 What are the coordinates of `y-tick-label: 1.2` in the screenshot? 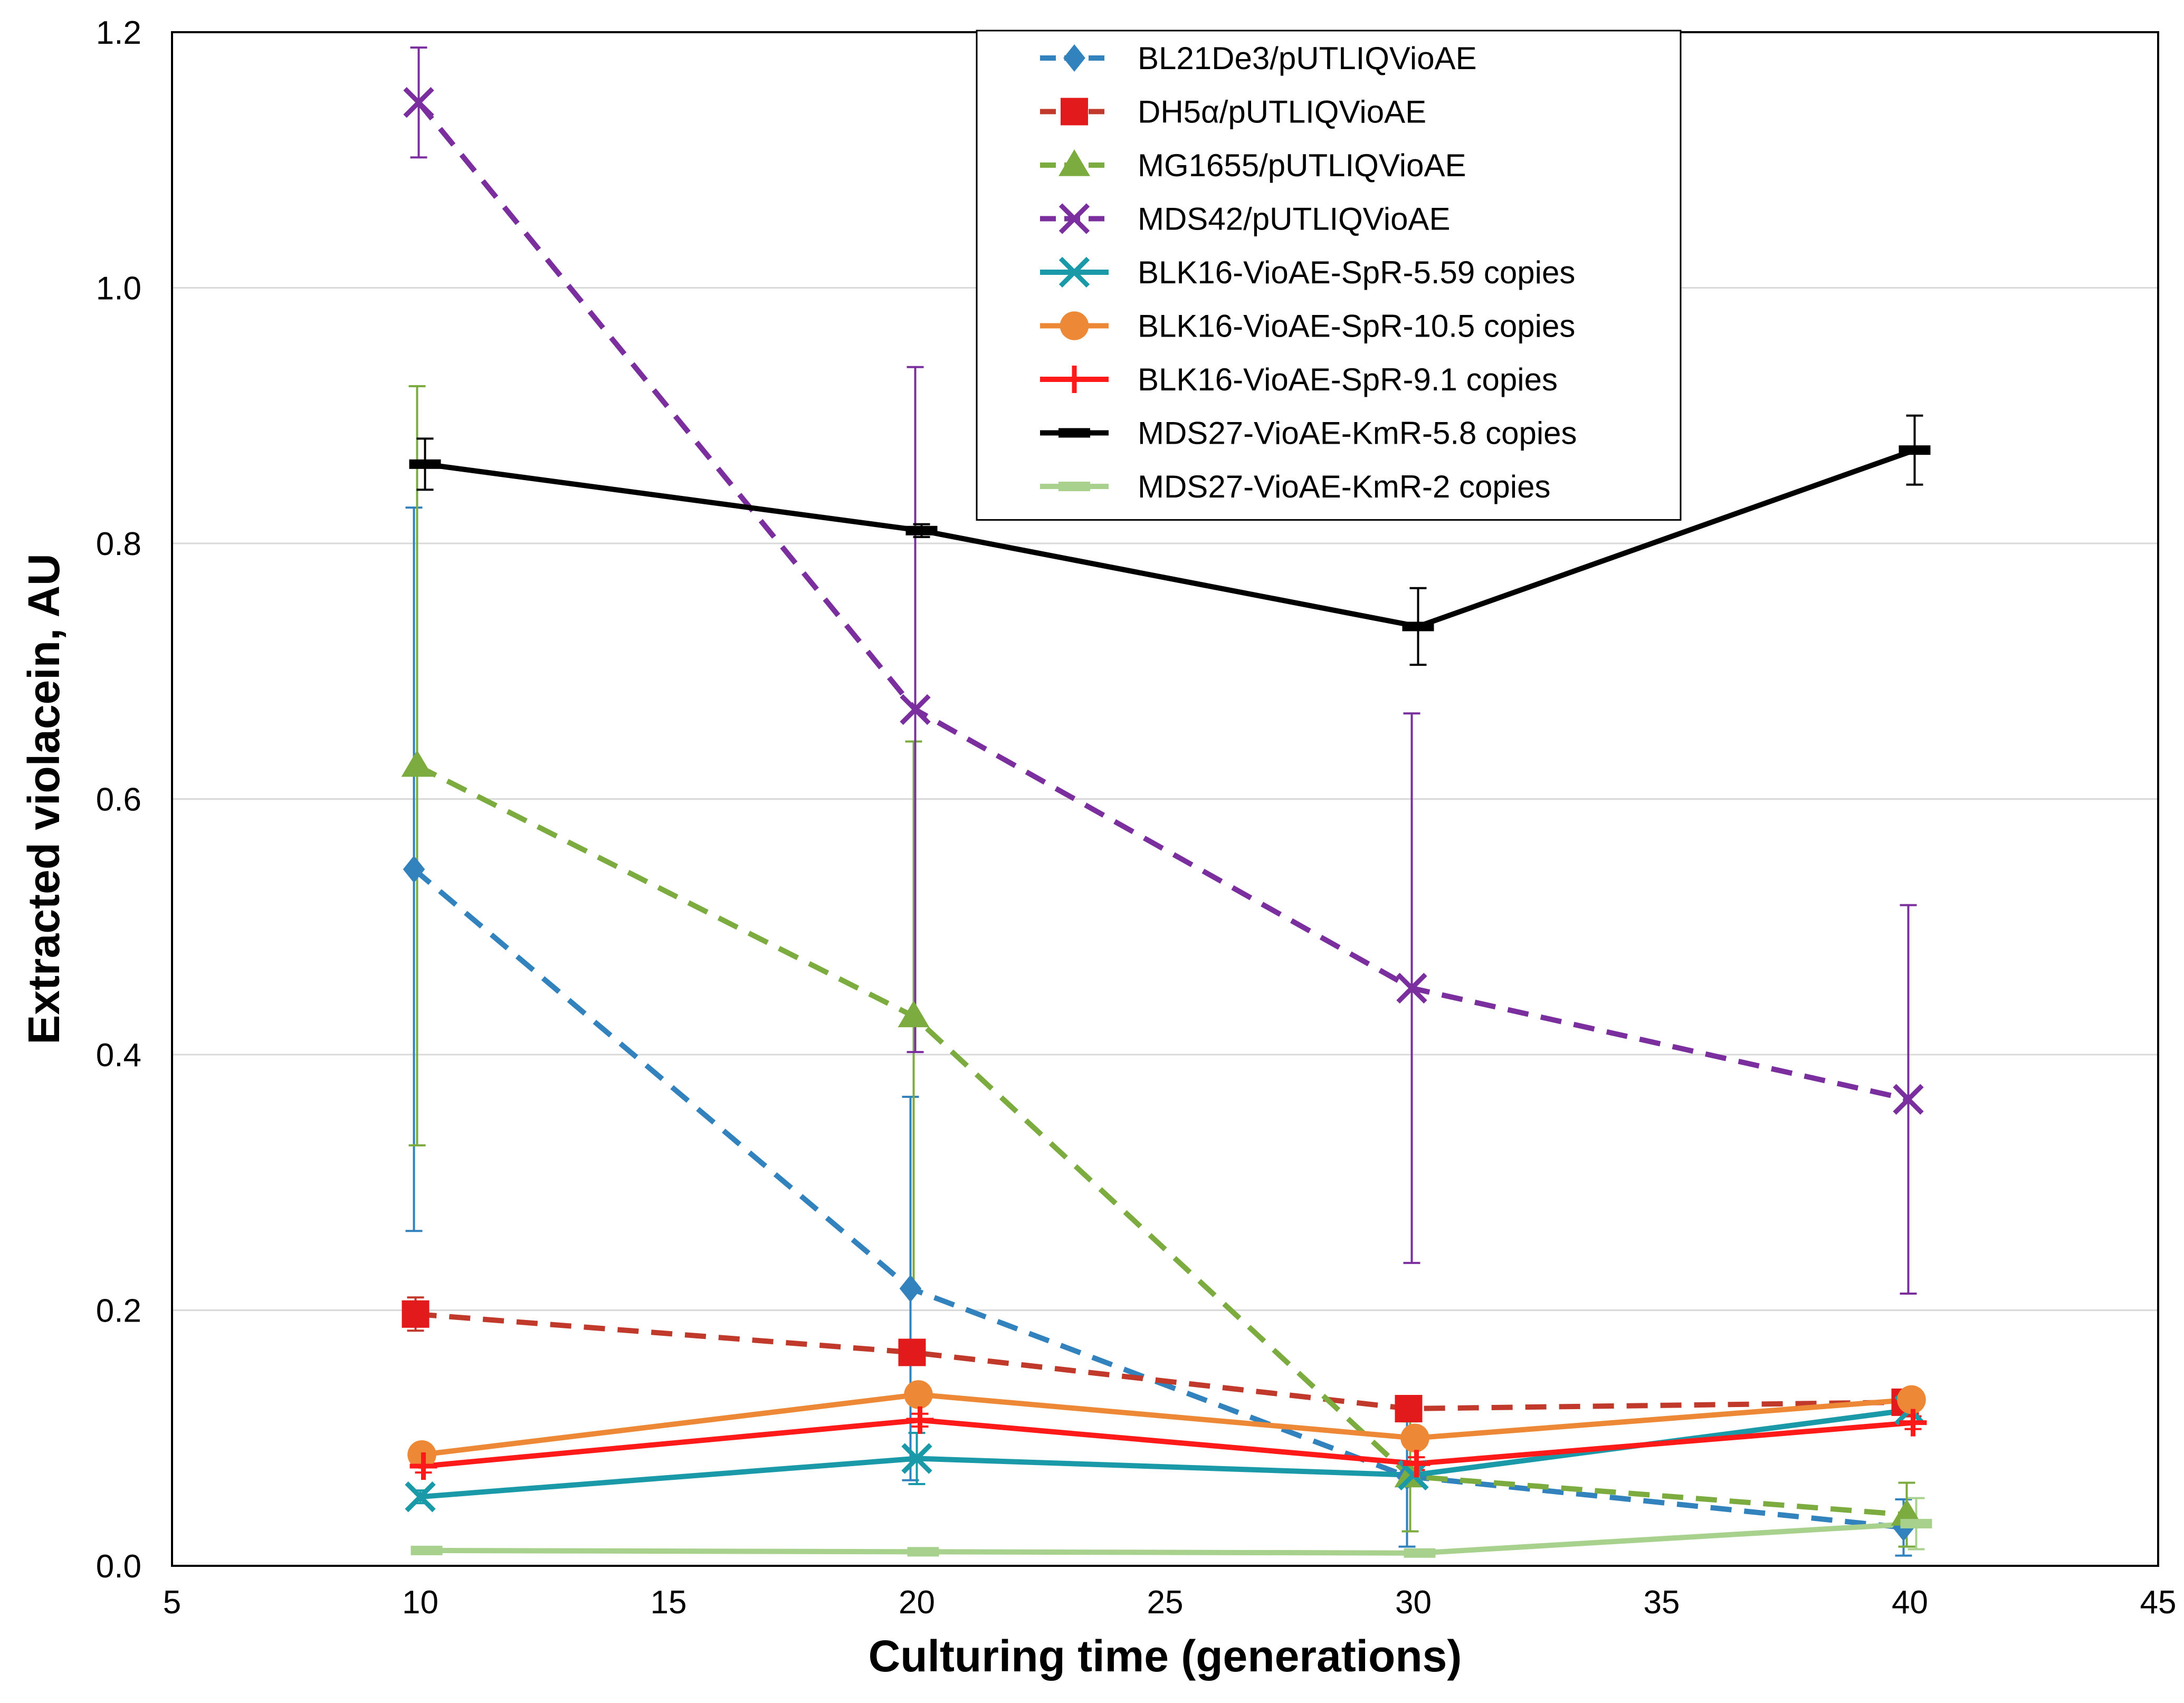 It's located at (118, 33).